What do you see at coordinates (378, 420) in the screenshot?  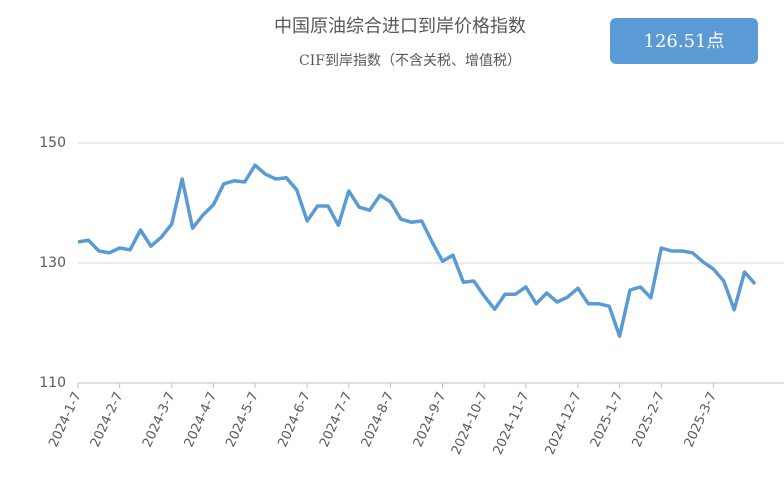 I see `x-tick-label: 2024-8-7` at bounding box center [378, 420].